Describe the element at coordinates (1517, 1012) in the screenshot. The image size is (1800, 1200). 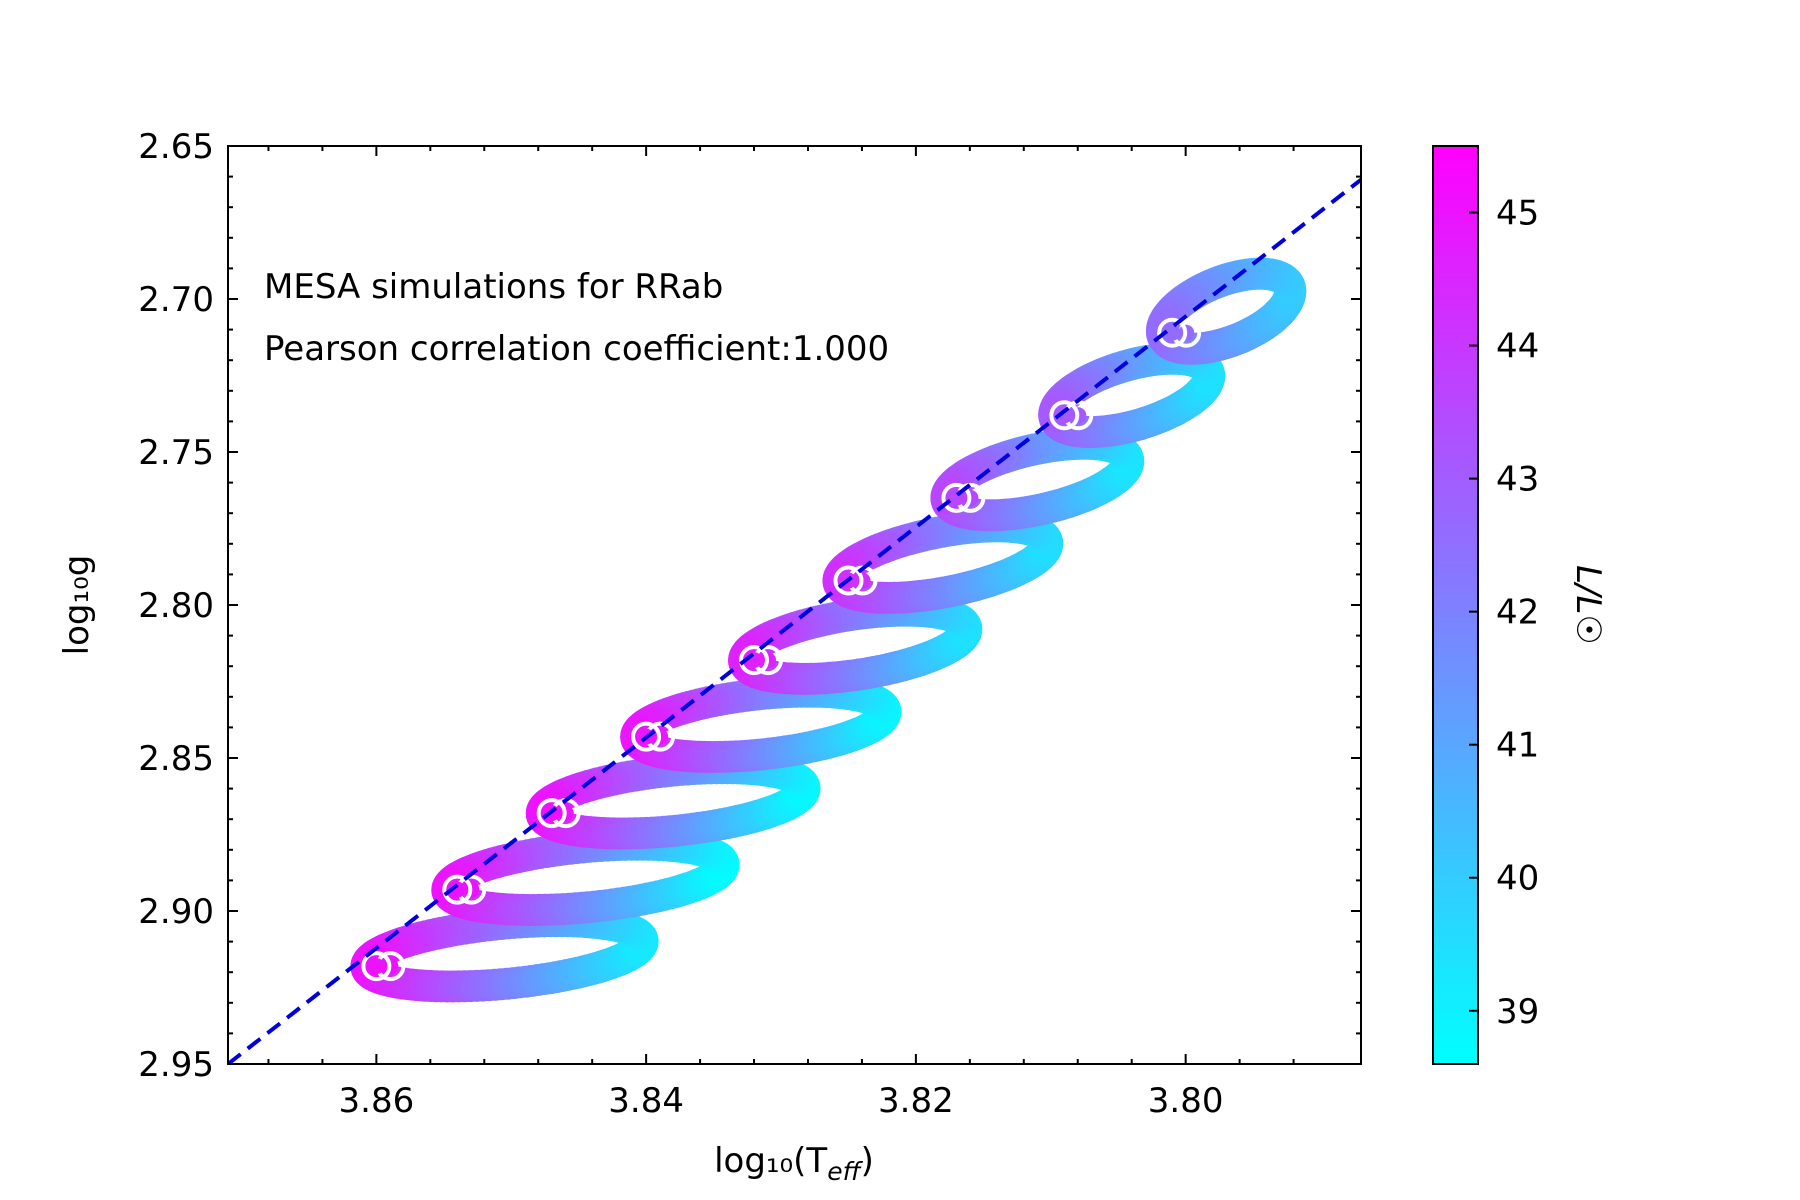
I see `colorbar-tick-label: 39` at that location.